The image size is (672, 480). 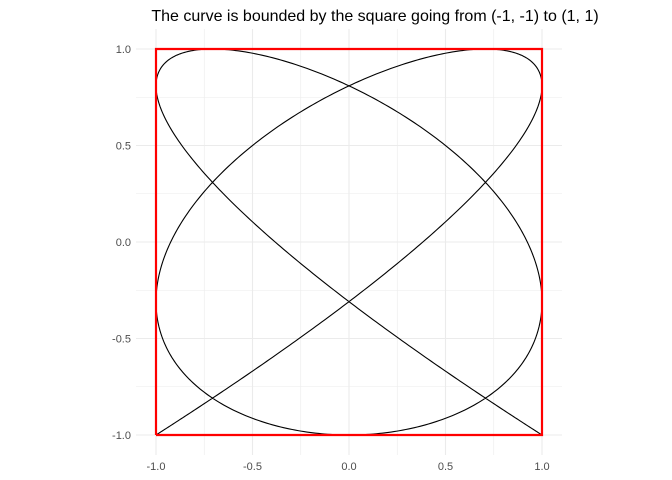 I want to click on x-axis-tick-labels: -1.0 -0.5 0.0 0.5 1.0, so click(x=348, y=467).